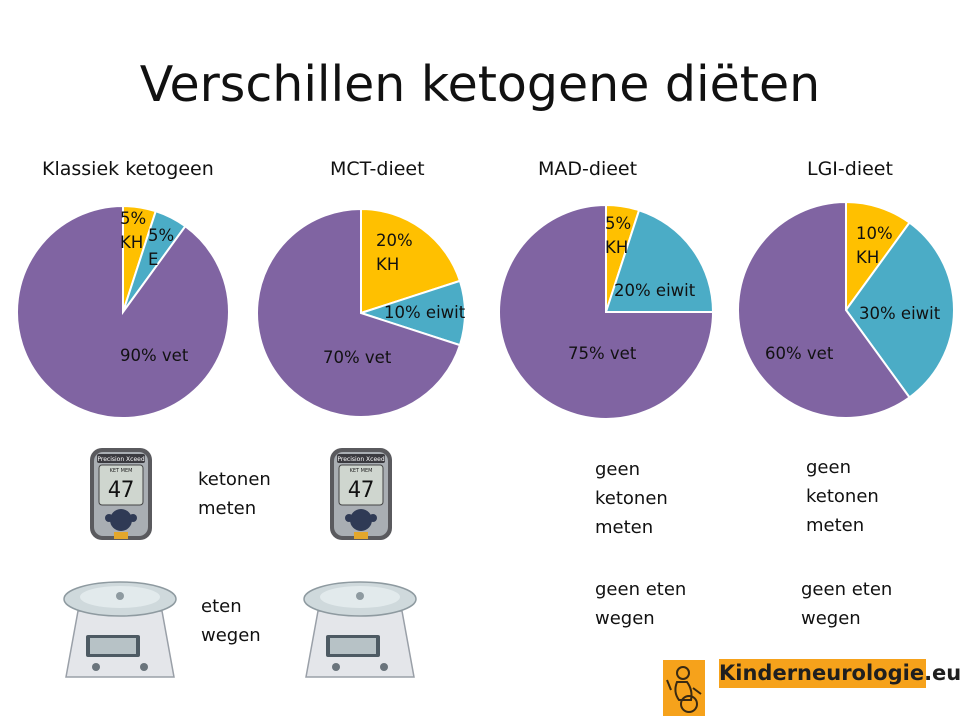 The image size is (960, 720). Describe the element at coordinates (357, 357) in the screenshot. I see `slice-label-vet: 70% vet` at that location.